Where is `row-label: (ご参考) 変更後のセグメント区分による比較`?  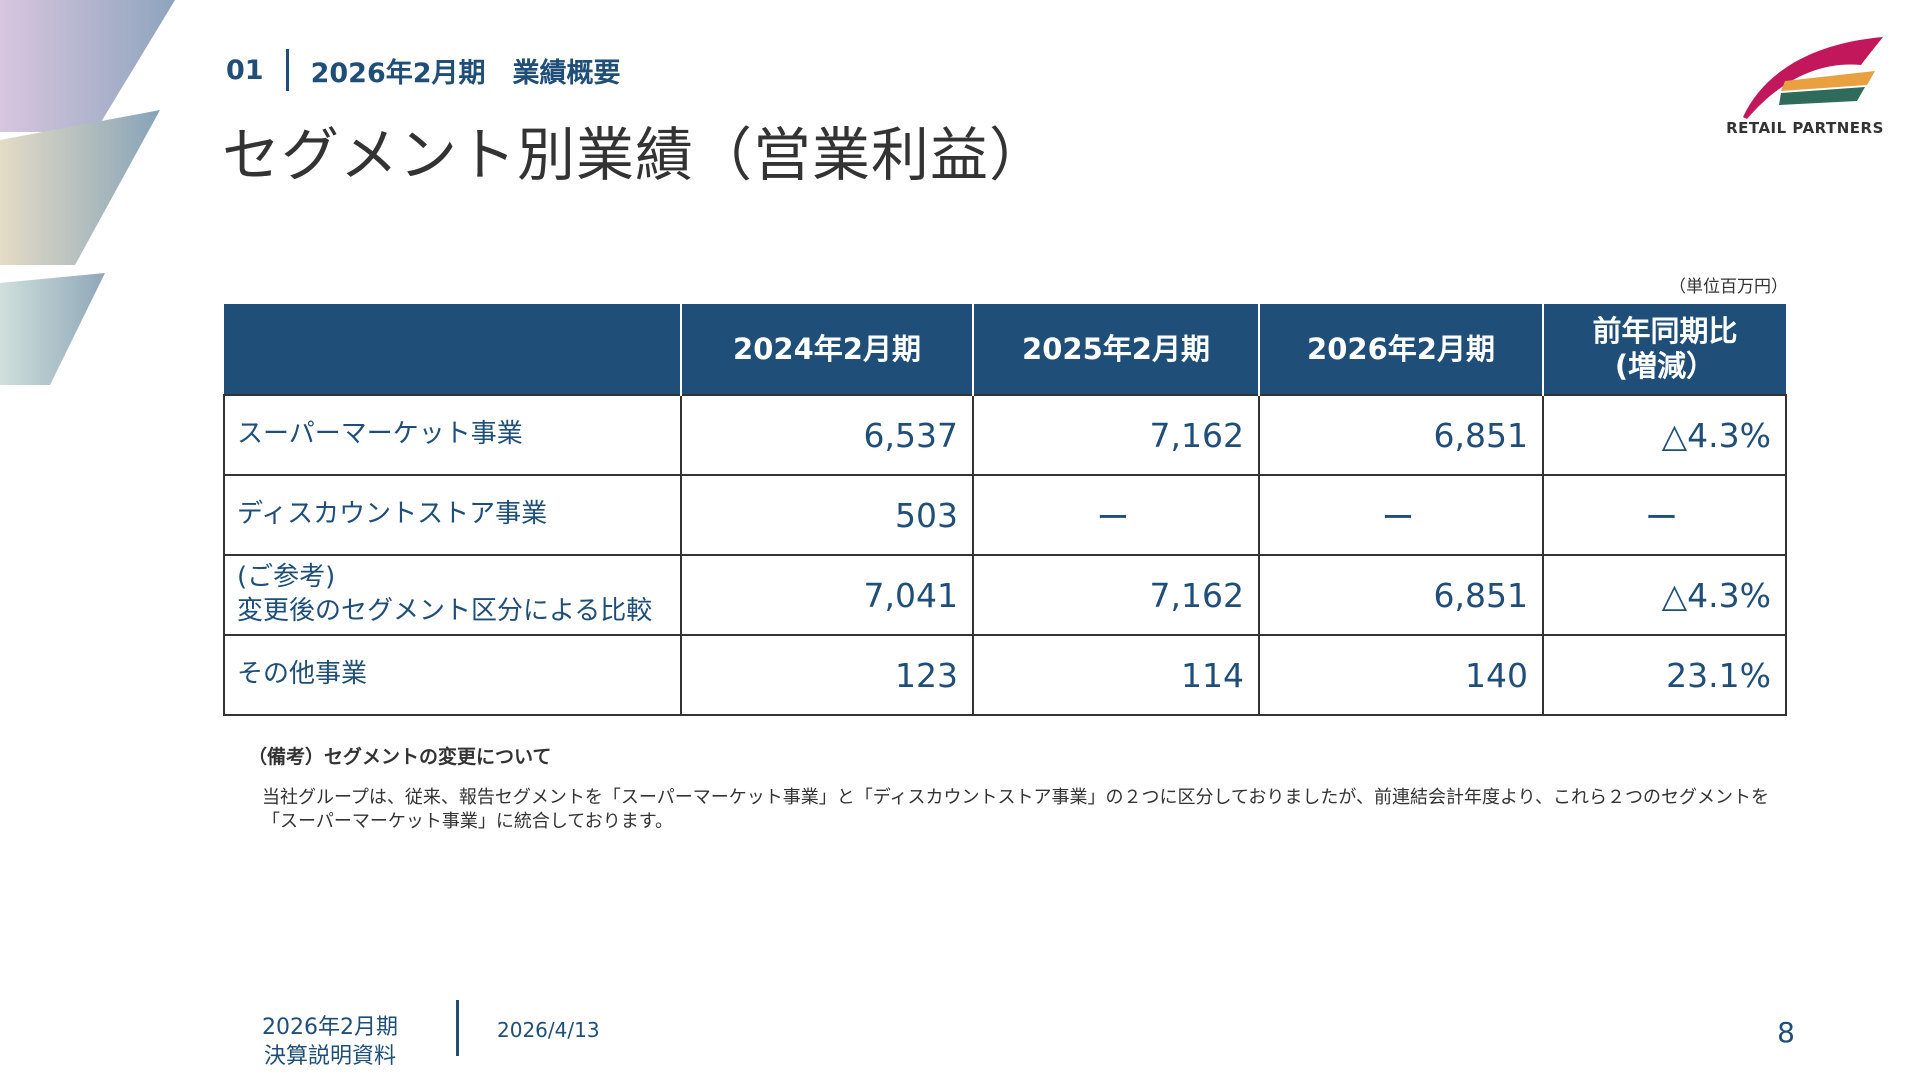 row-label: (ご参考) 変更後のセグメント区分による比較 is located at coordinates (452, 595).